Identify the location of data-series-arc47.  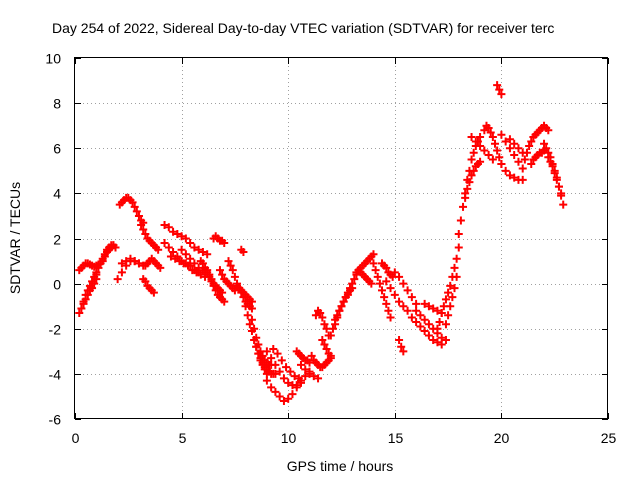
(451, 300).